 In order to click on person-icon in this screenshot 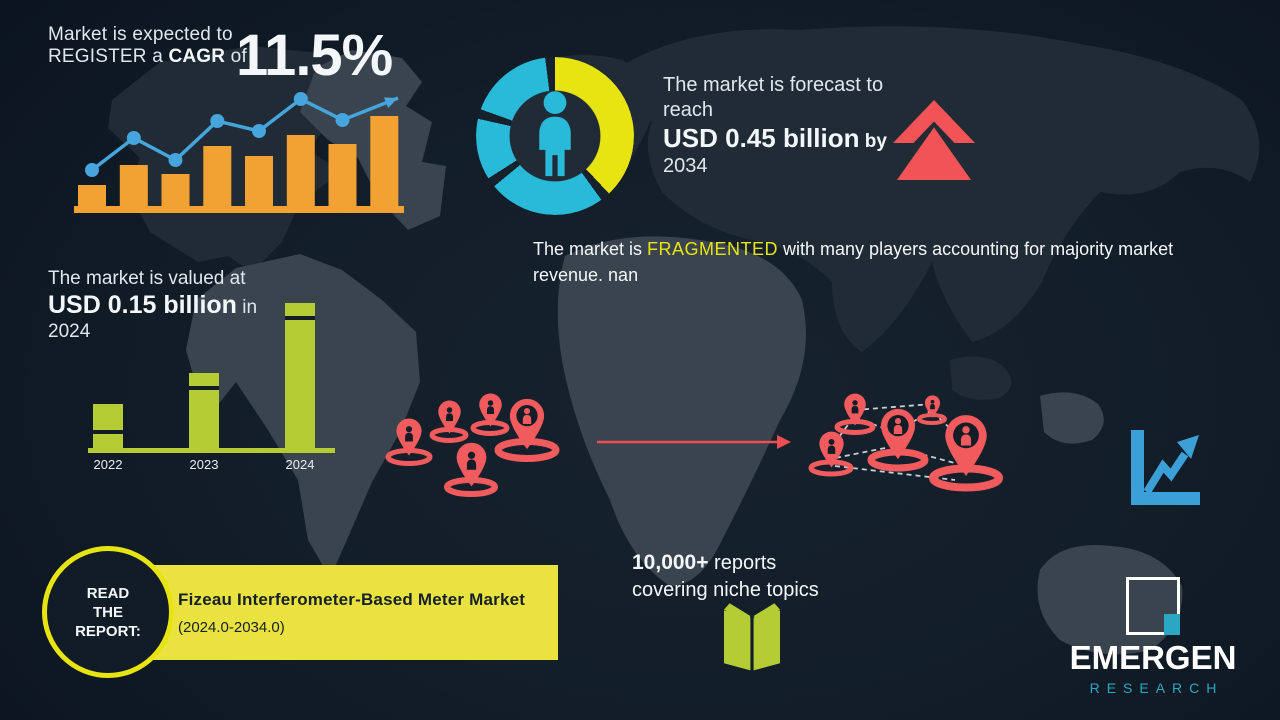, I will do `click(555, 134)`.